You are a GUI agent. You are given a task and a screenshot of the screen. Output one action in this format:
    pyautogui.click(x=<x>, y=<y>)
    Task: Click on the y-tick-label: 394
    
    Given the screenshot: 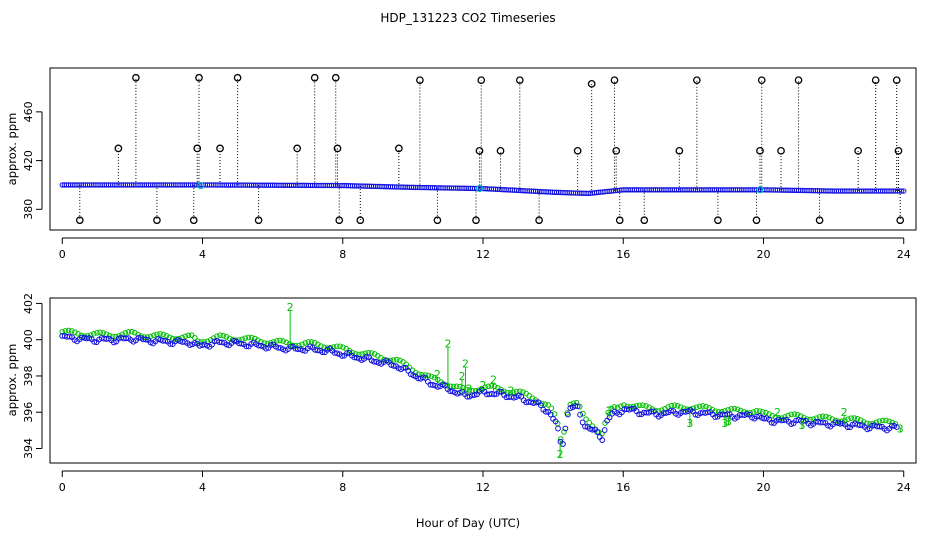 What is the action you would take?
    pyautogui.click(x=28, y=448)
    